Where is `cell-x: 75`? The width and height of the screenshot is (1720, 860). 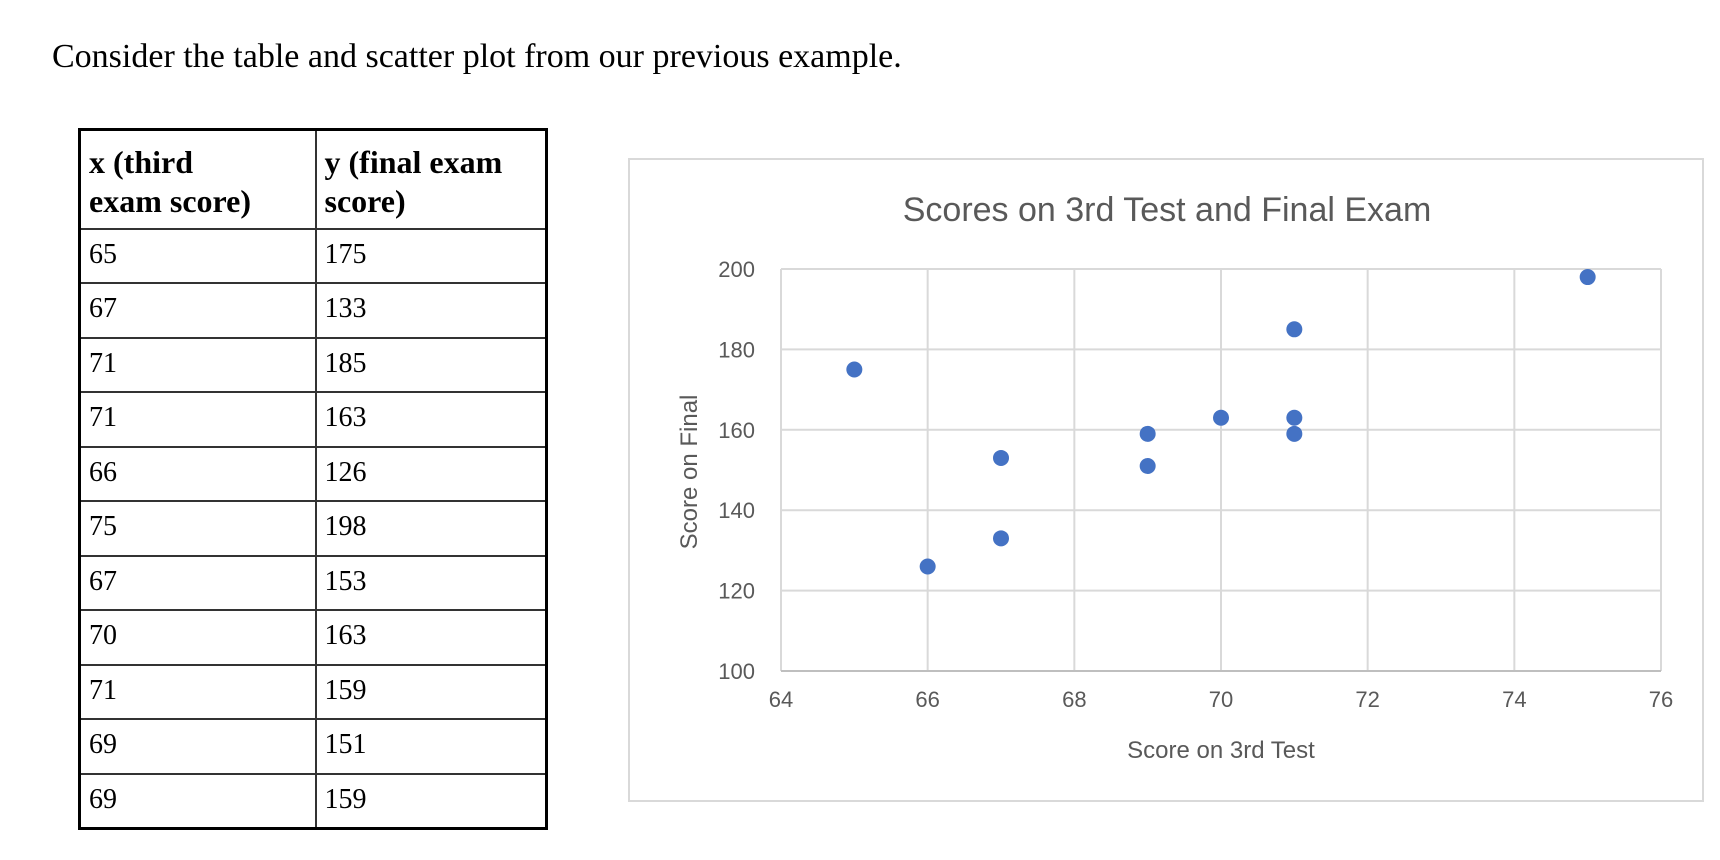 cell-x: 75 is located at coordinates (197, 528).